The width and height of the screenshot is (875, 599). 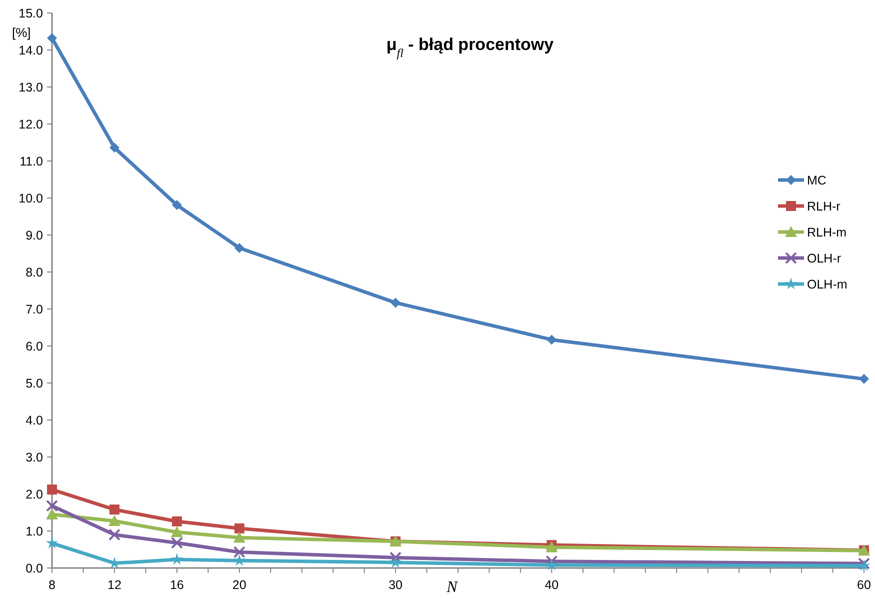 I want to click on legend-label: OLH-r, so click(x=824, y=258).